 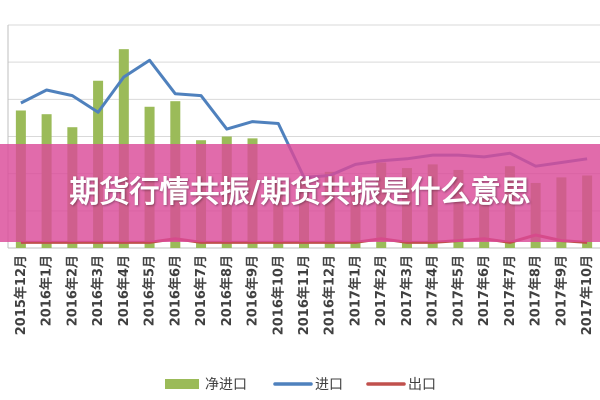 I want to click on x-tick-label: 2017年5月, so click(x=458, y=290).